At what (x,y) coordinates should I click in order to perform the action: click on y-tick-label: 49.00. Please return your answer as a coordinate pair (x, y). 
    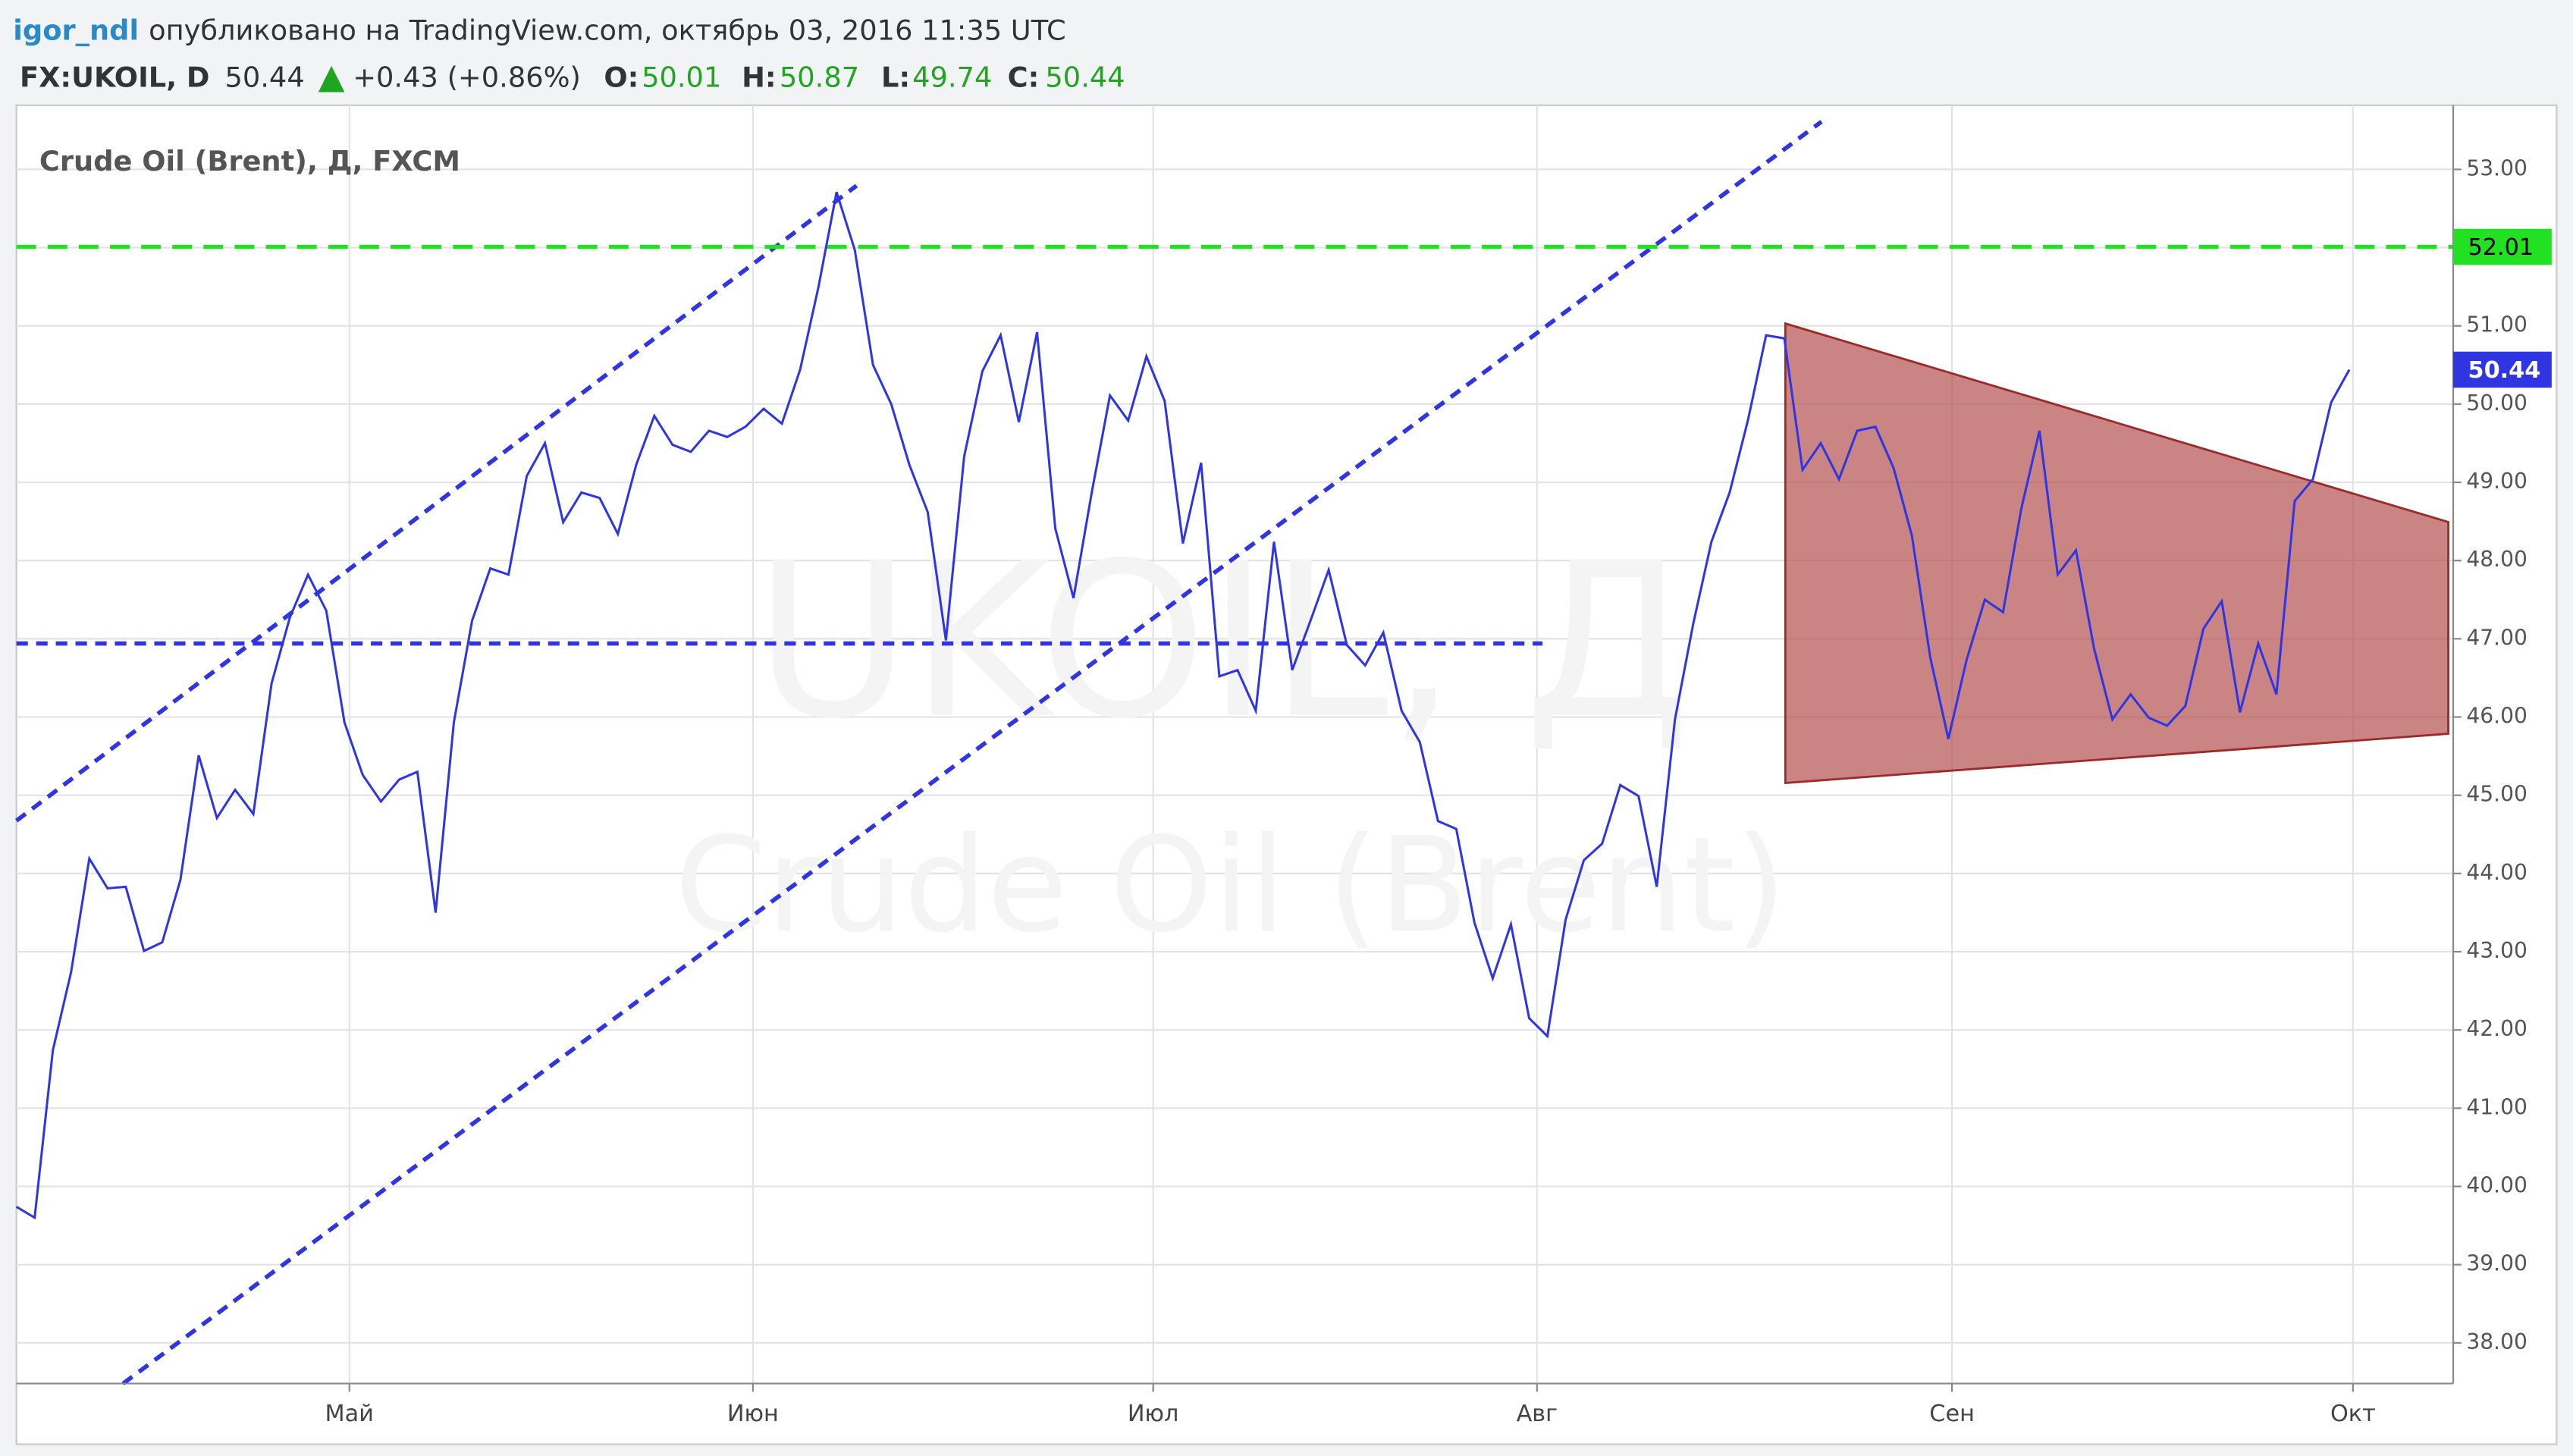
    Looking at the image, I should click on (2497, 481).